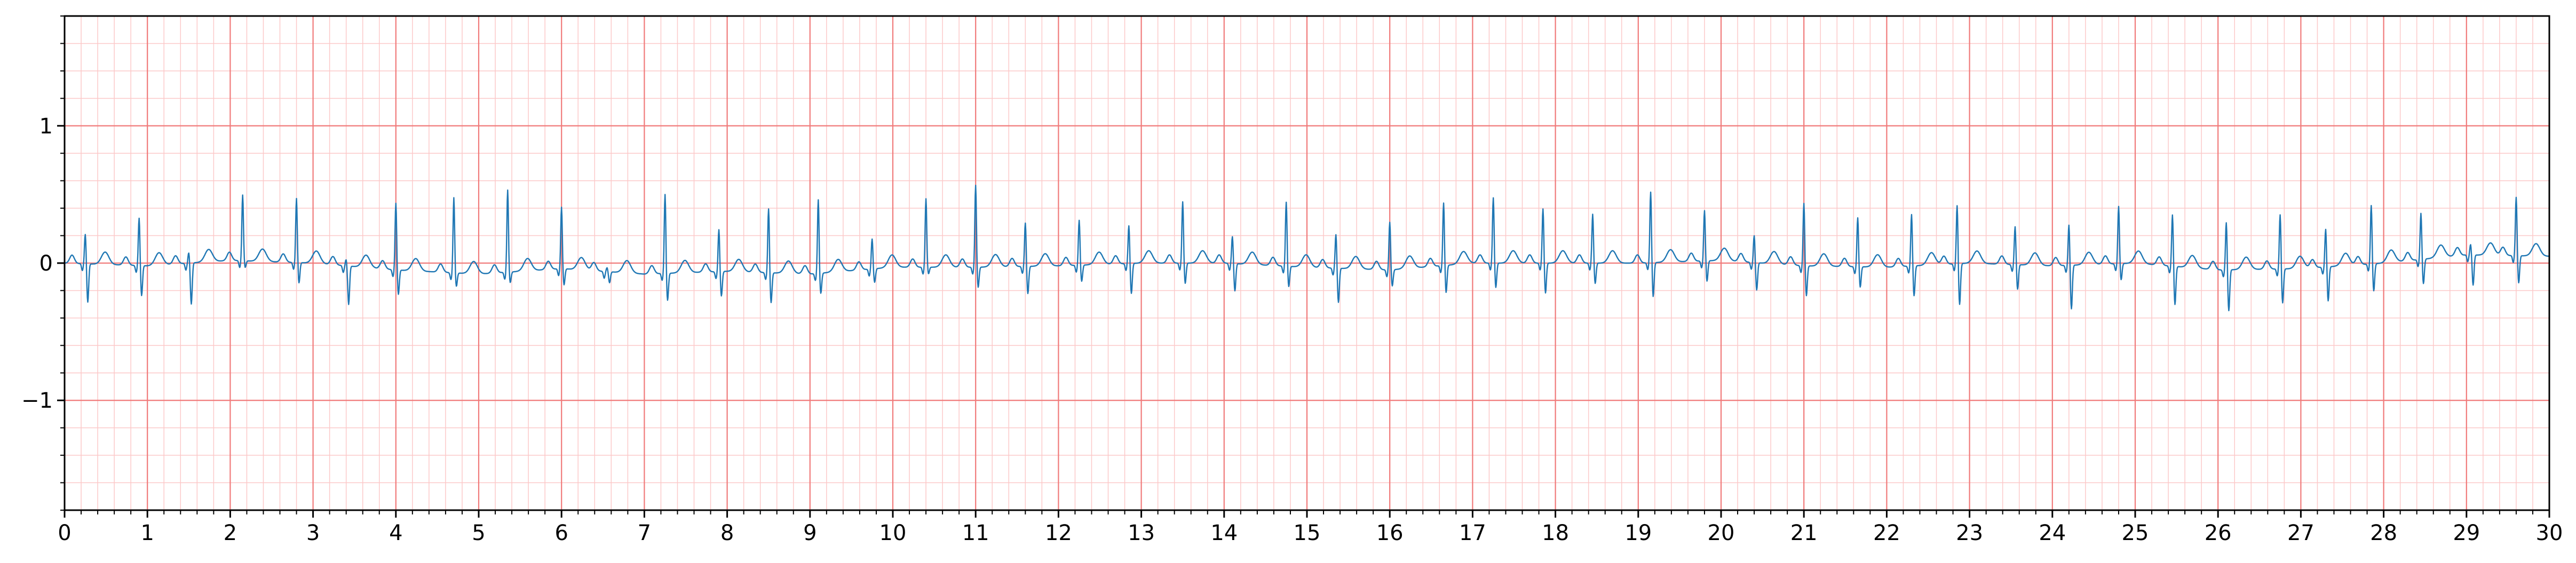 The height and width of the screenshot is (563, 2576). I want to click on x-tick-label: 5, so click(478, 533).